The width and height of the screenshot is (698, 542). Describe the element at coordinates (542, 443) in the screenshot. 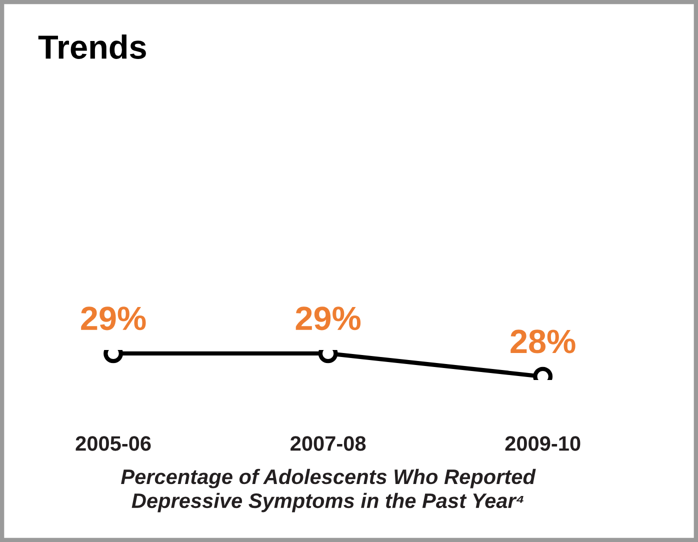

I see `x-tick-label: 2009-10` at that location.